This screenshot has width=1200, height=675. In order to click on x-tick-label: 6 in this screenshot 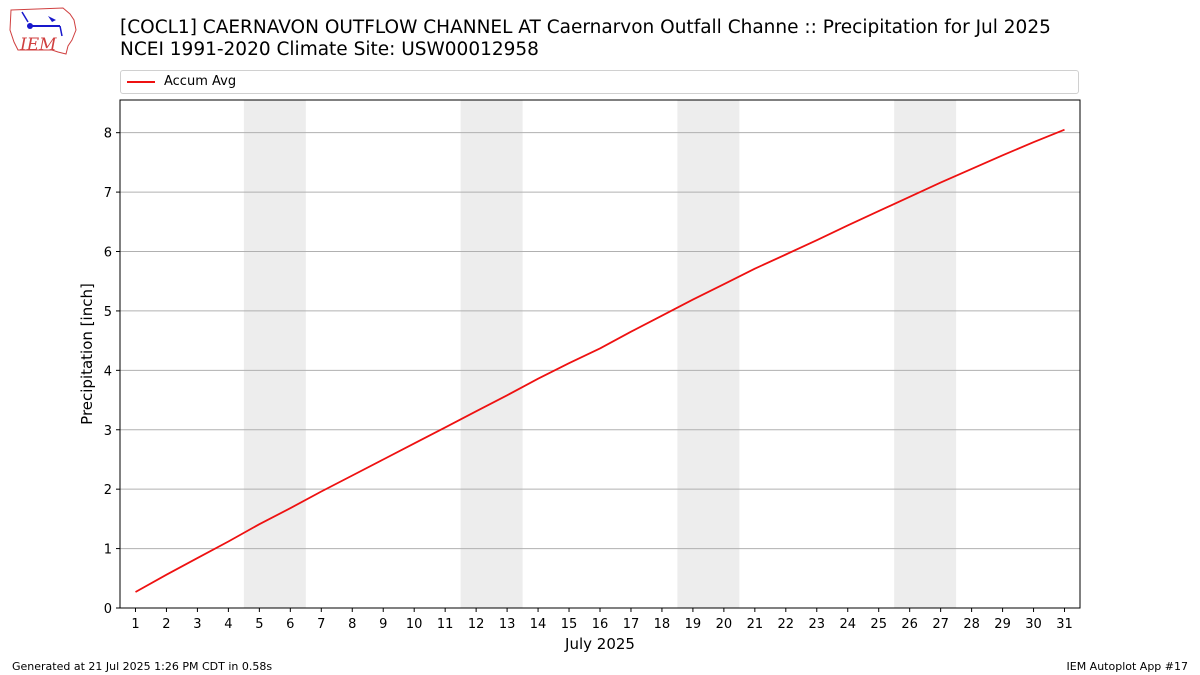, I will do `click(290, 624)`.